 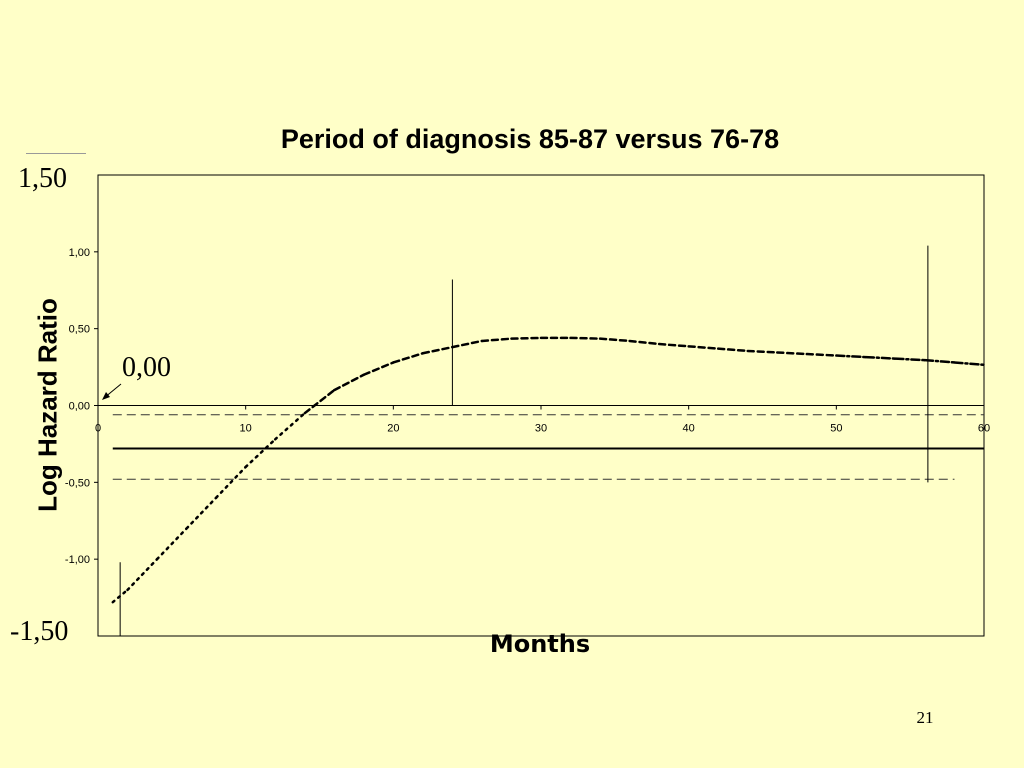 I want to click on x-tick-label: 30, so click(x=541, y=429).